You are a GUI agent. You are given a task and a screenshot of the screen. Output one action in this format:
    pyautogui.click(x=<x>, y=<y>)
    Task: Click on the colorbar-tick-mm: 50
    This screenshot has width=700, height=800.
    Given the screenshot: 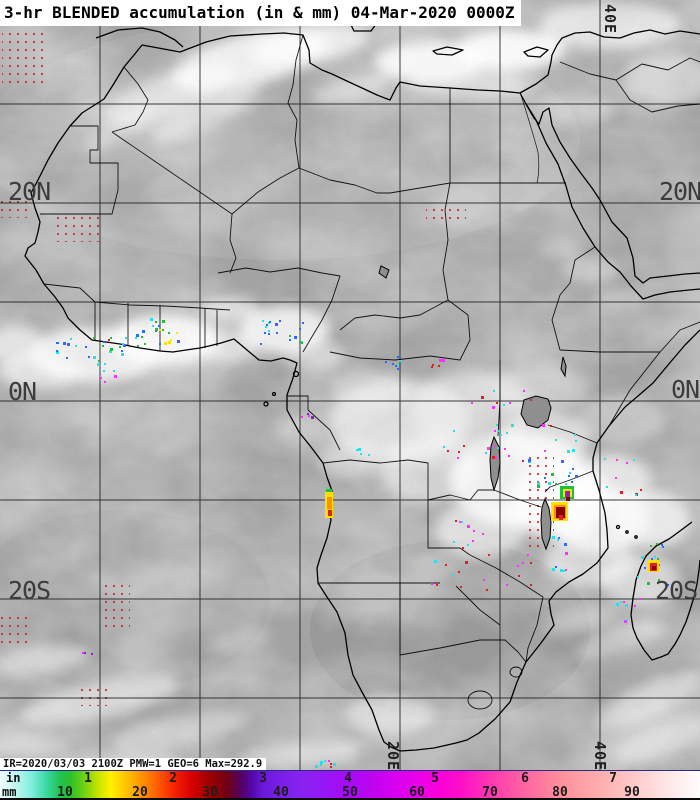 What is the action you would take?
    pyautogui.click(x=350, y=792)
    